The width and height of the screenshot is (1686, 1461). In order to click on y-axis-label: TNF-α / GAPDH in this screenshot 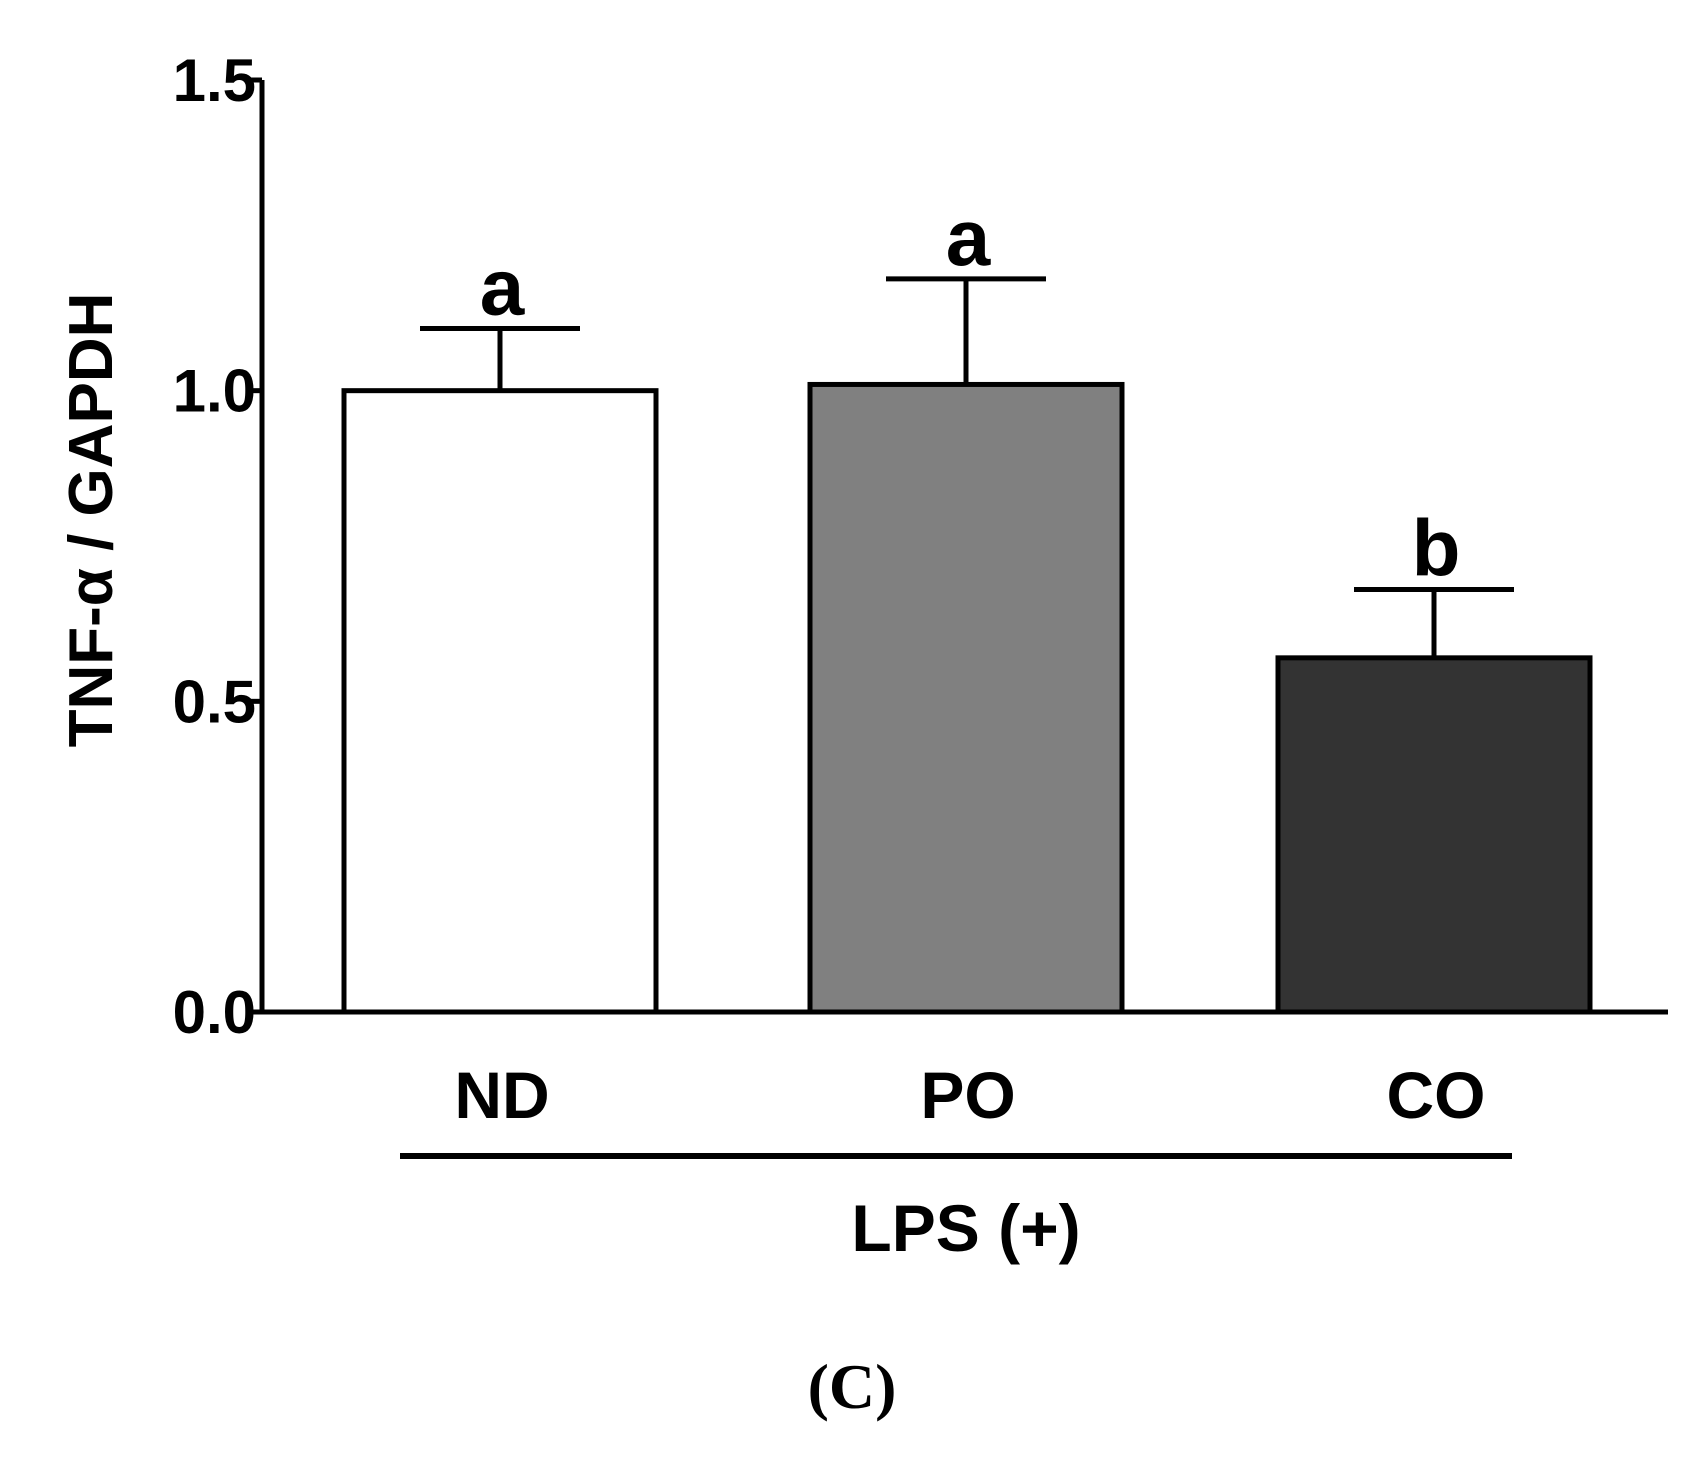, I will do `click(91, 520)`.